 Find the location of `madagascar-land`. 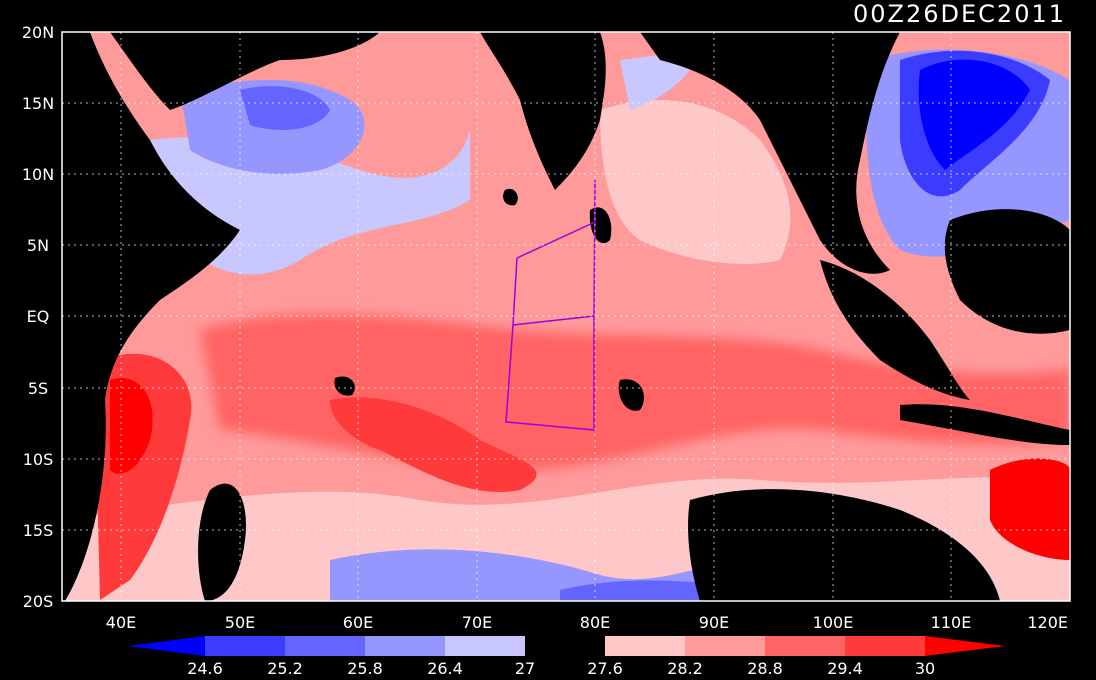

madagascar-land is located at coordinates (222, 542).